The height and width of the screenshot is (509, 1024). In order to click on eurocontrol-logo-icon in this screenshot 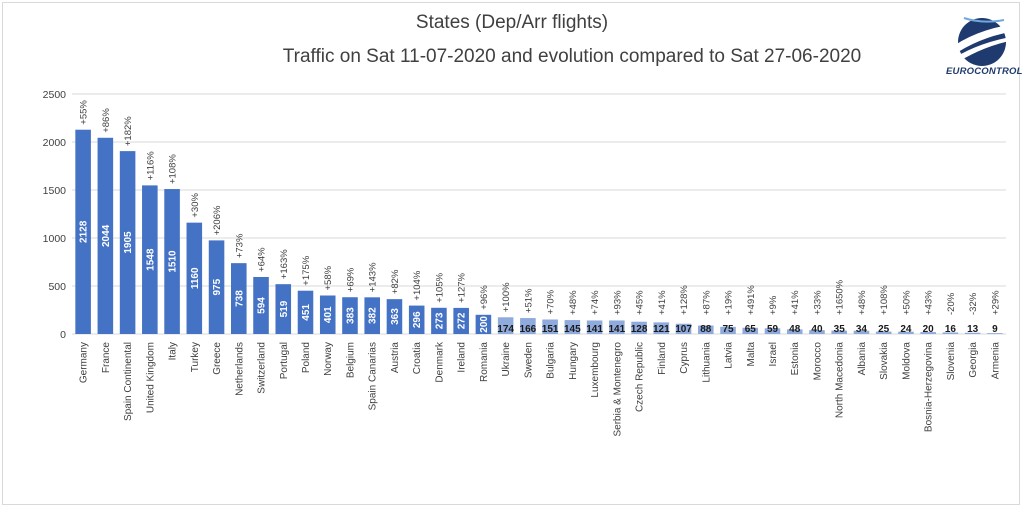, I will do `click(982, 41)`.